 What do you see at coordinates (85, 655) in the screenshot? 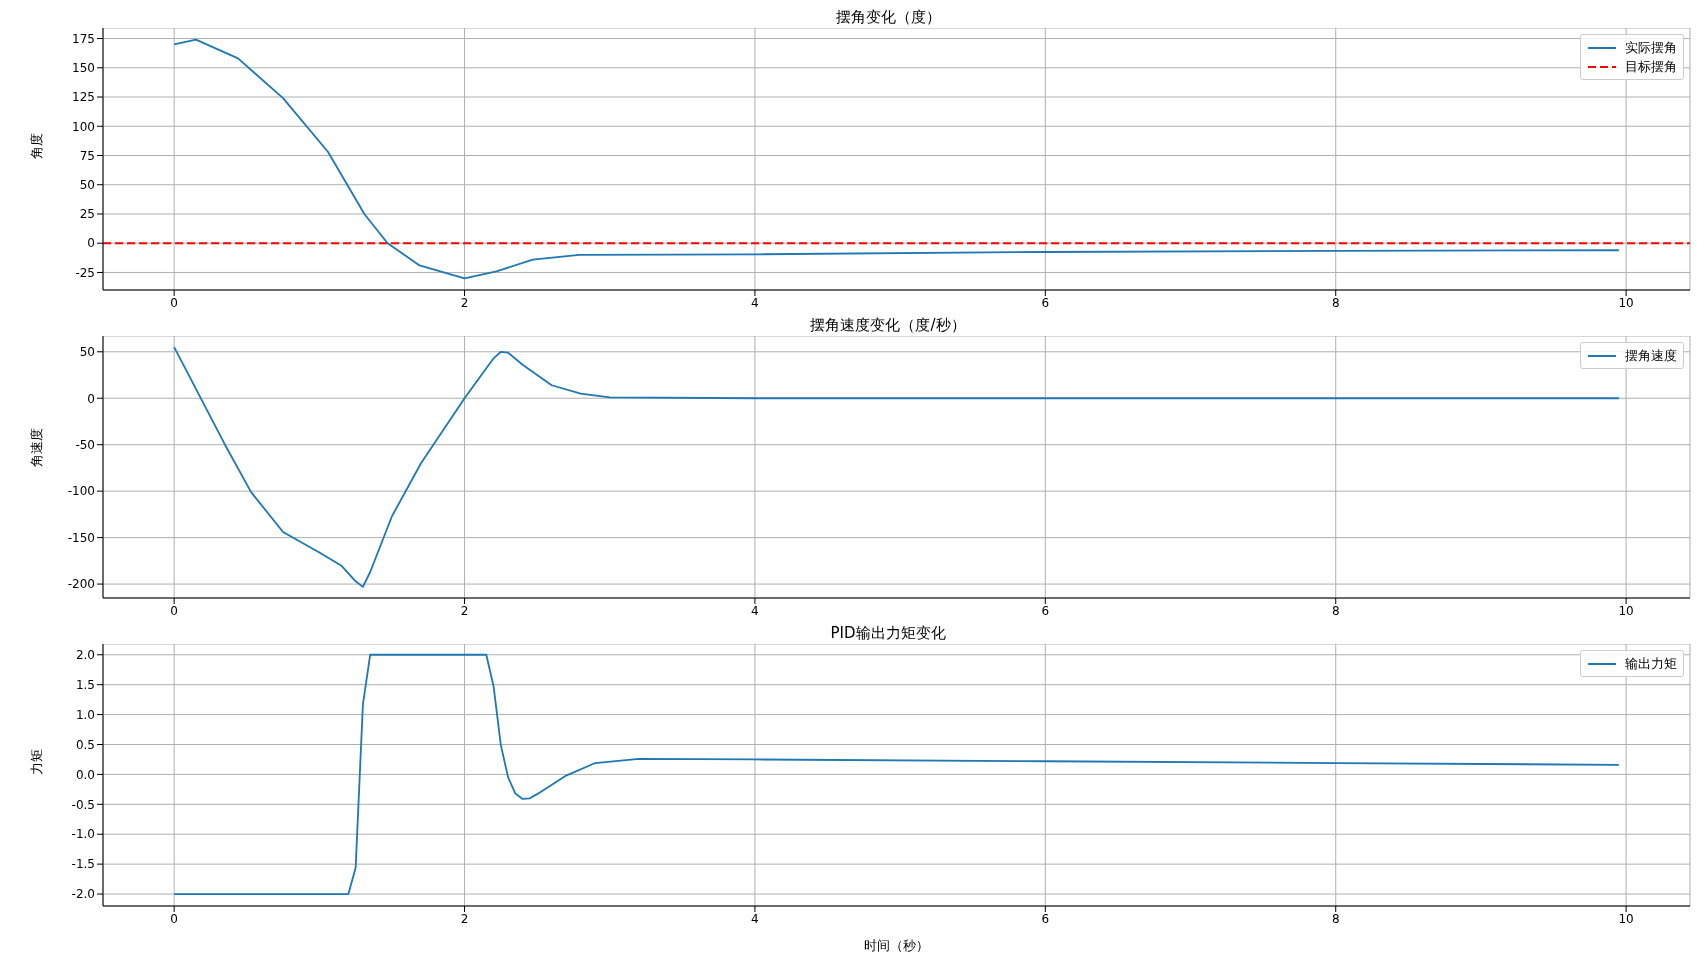
I see `y-tick-label: 2.0` at bounding box center [85, 655].